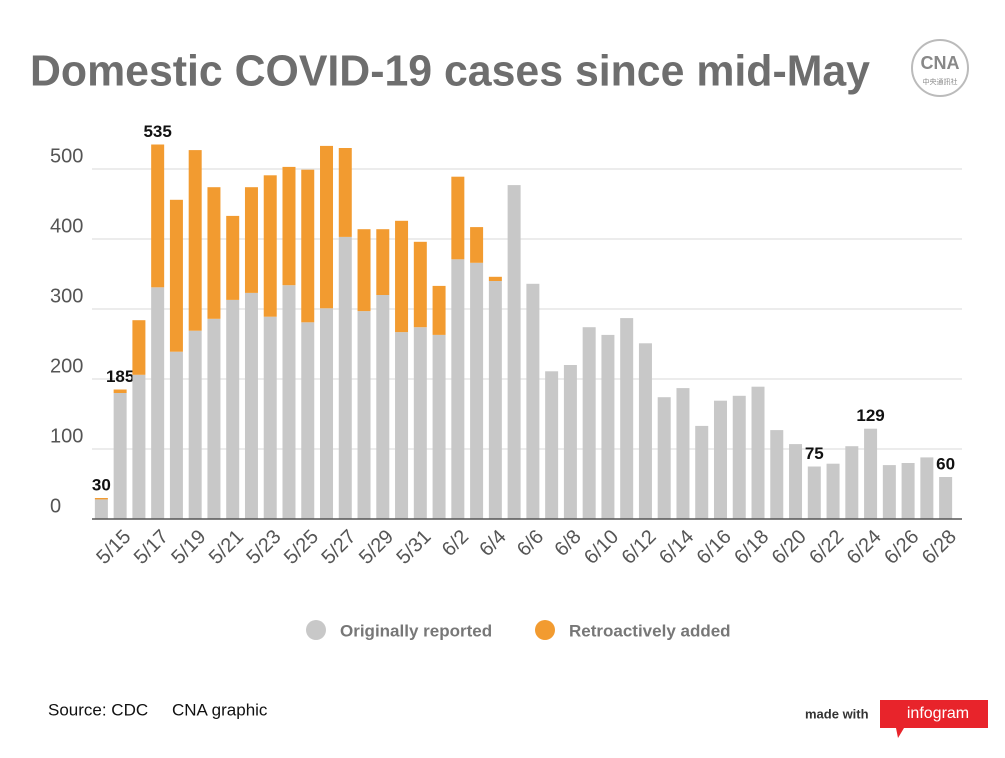 Image resolution: width=1005 pixels, height=758 pixels. What do you see at coordinates (870, 415) in the screenshot?
I see `data-label: 129` at bounding box center [870, 415].